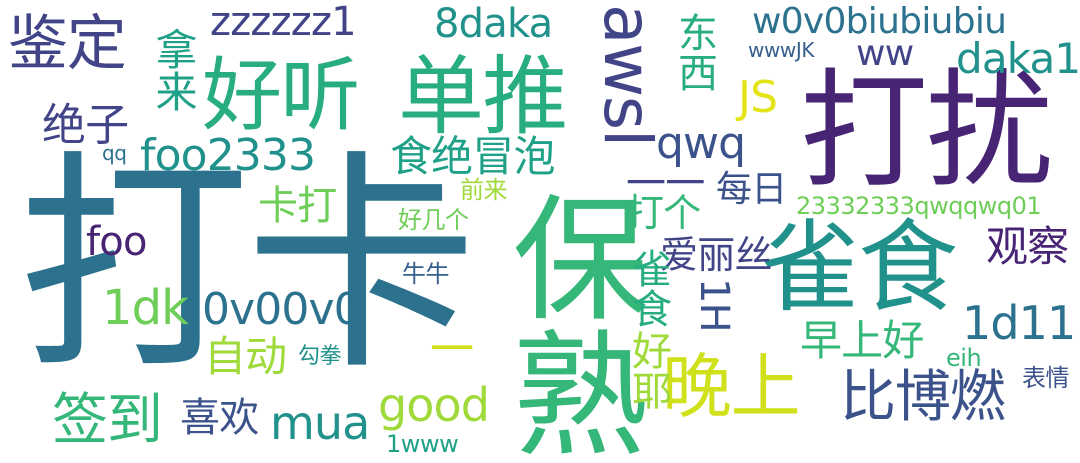  Describe the element at coordinates (714, 305) in the screenshot. I see `word-1h: 1H` at that location.